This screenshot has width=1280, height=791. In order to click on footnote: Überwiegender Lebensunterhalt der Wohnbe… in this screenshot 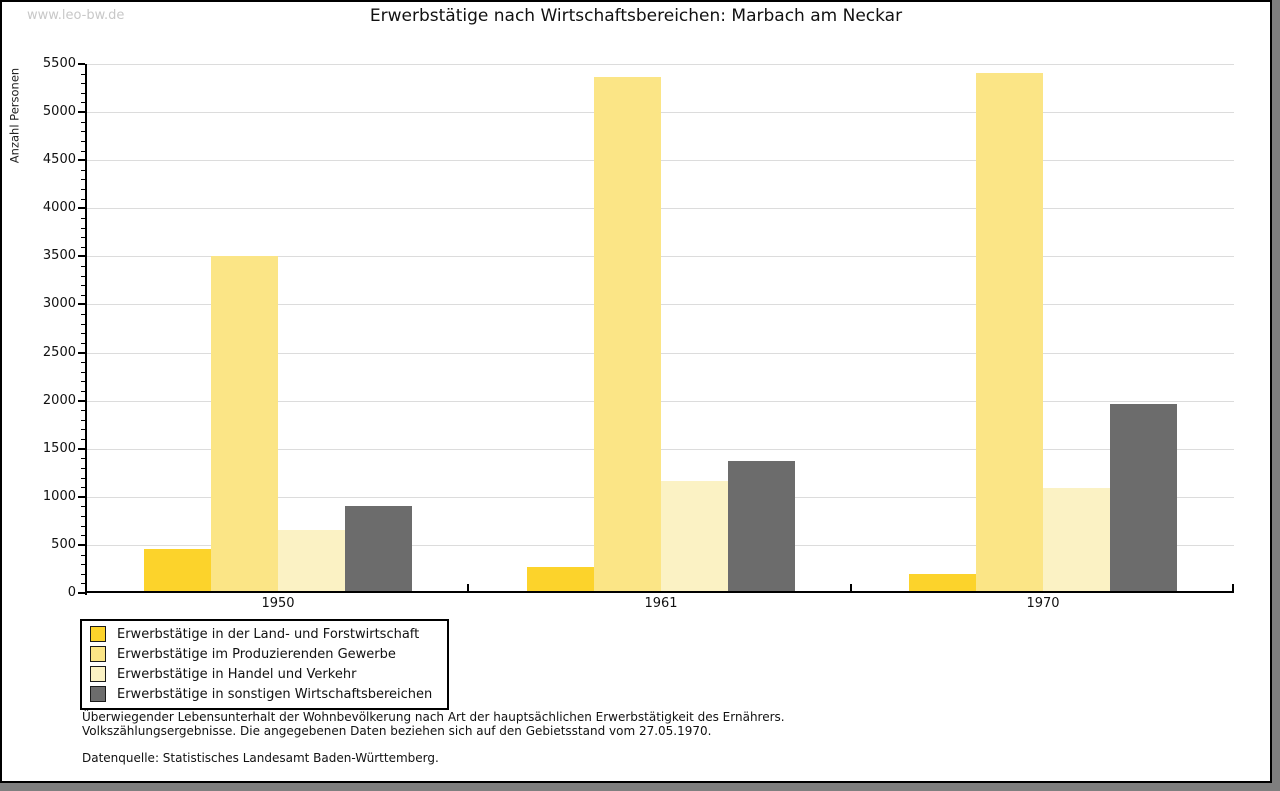, I will do `click(433, 738)`.